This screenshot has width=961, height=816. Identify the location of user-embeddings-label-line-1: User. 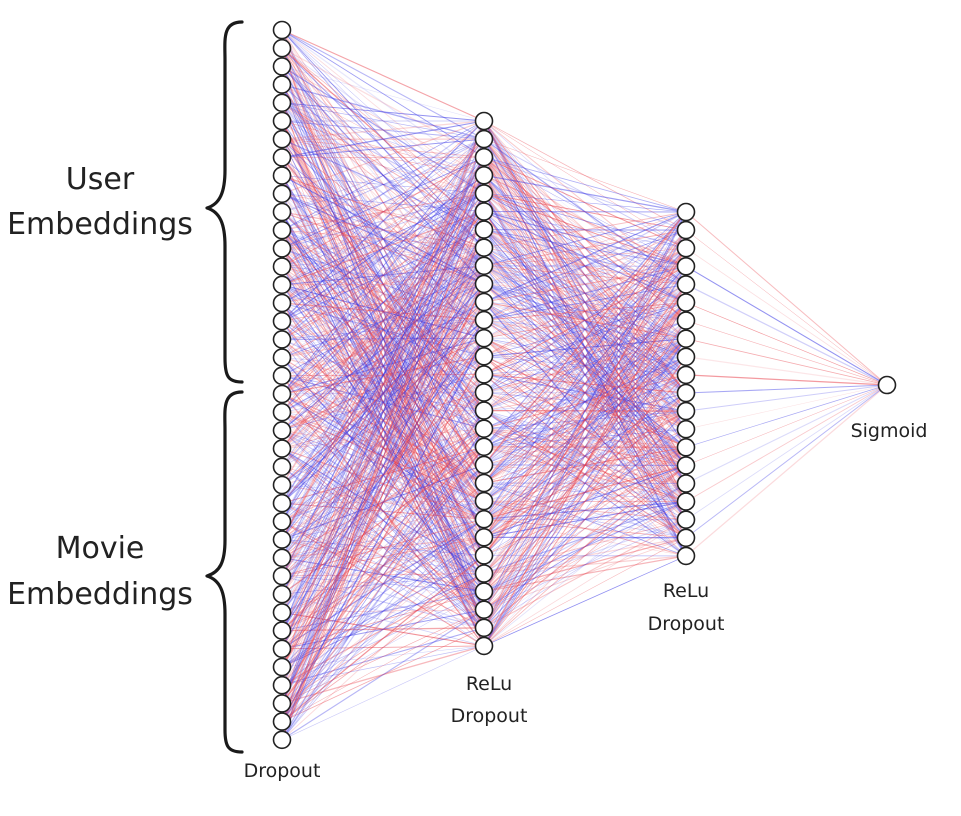
(100, 179).